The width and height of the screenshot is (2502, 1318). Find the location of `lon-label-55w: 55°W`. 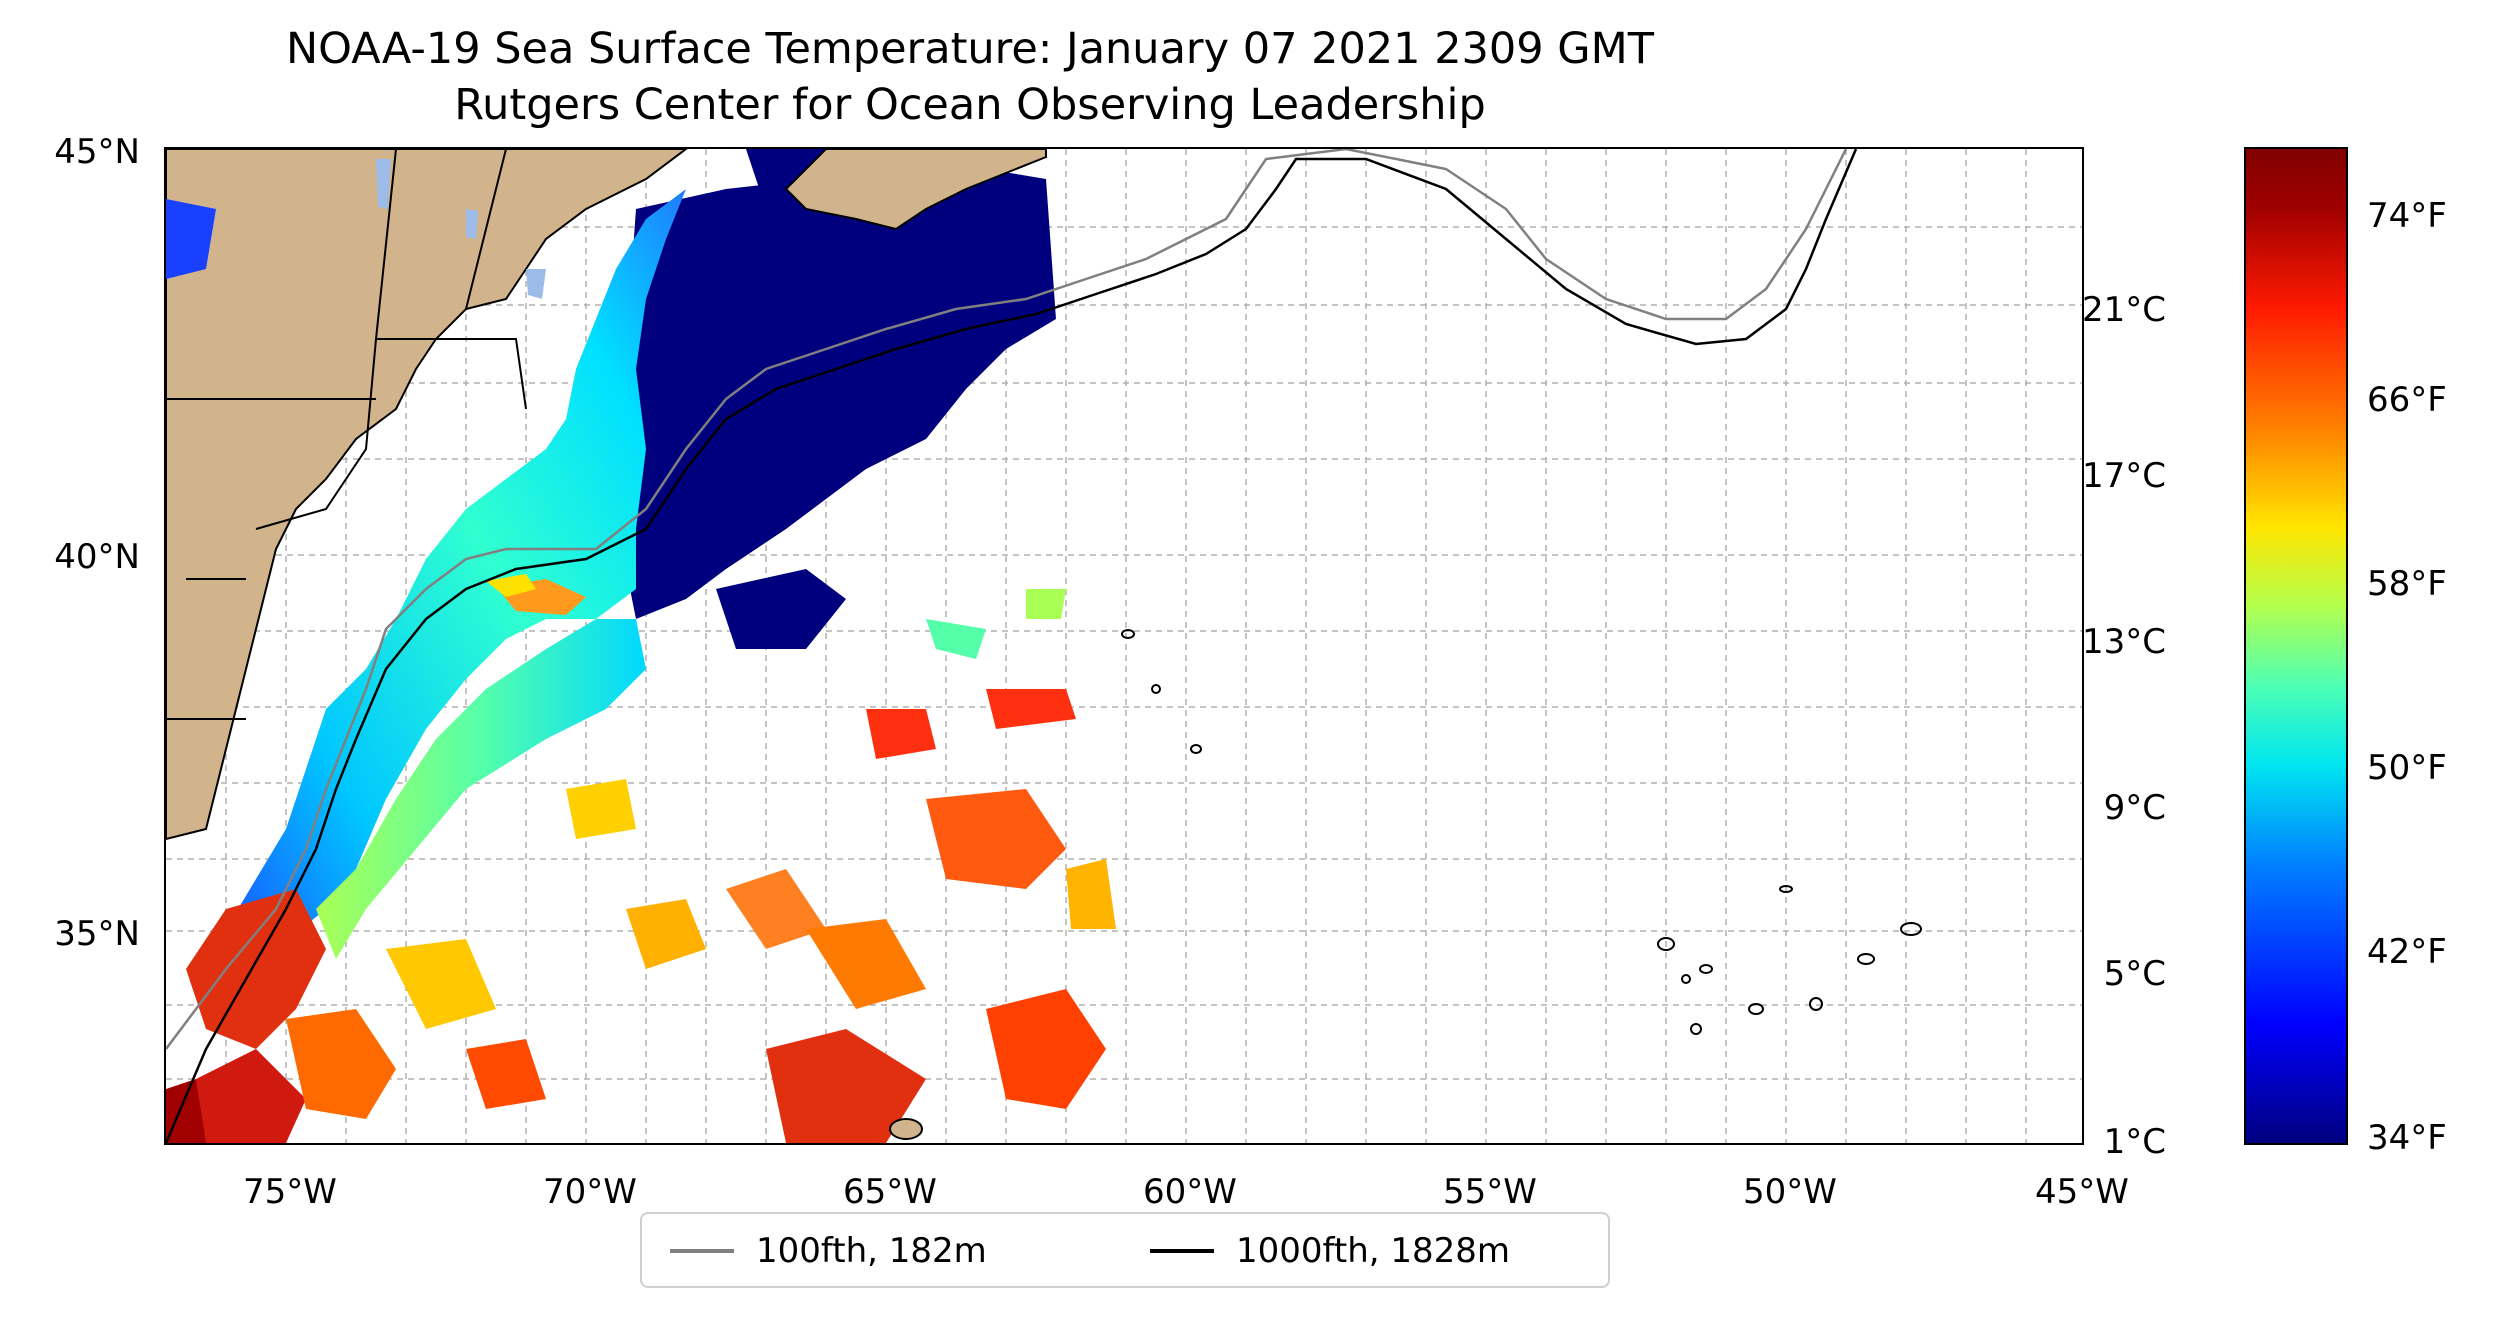

lon-label-55w: 55°W is located at coordinates (1490, 1192).